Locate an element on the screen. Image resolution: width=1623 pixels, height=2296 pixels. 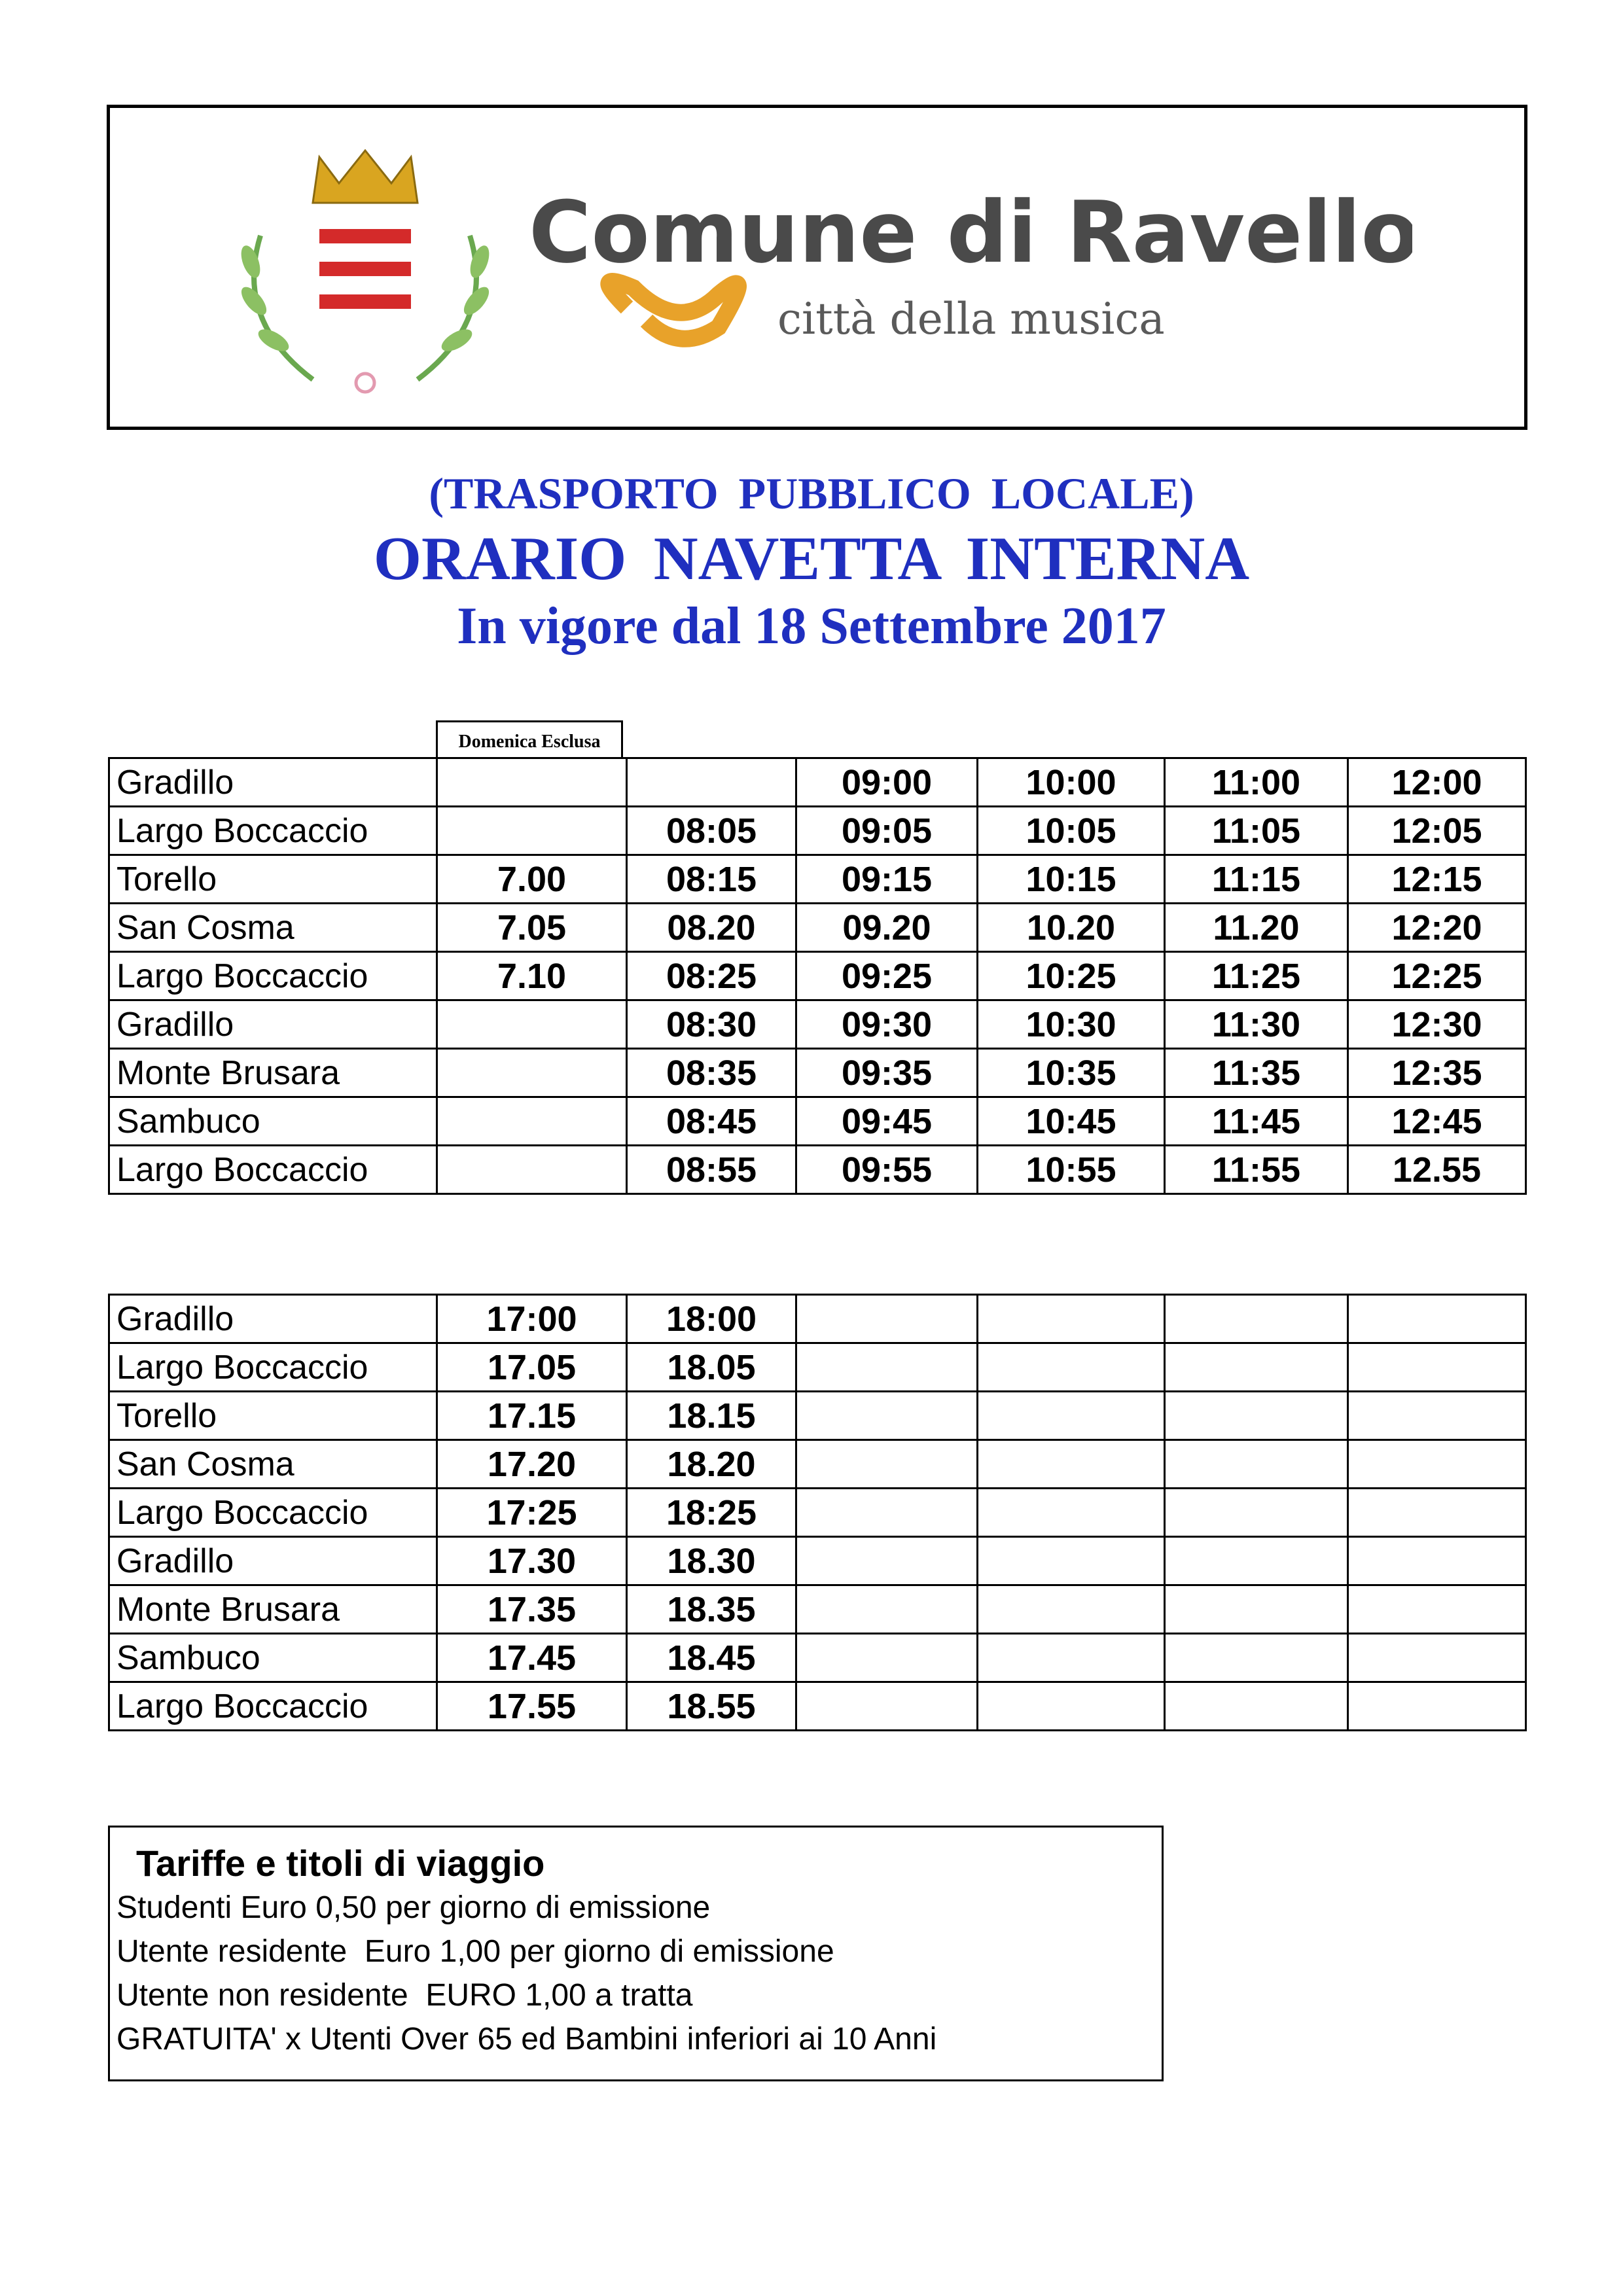
comune-di-ravello-logo: Comune di Ravello città della musica is located at coordinates (826, 271).